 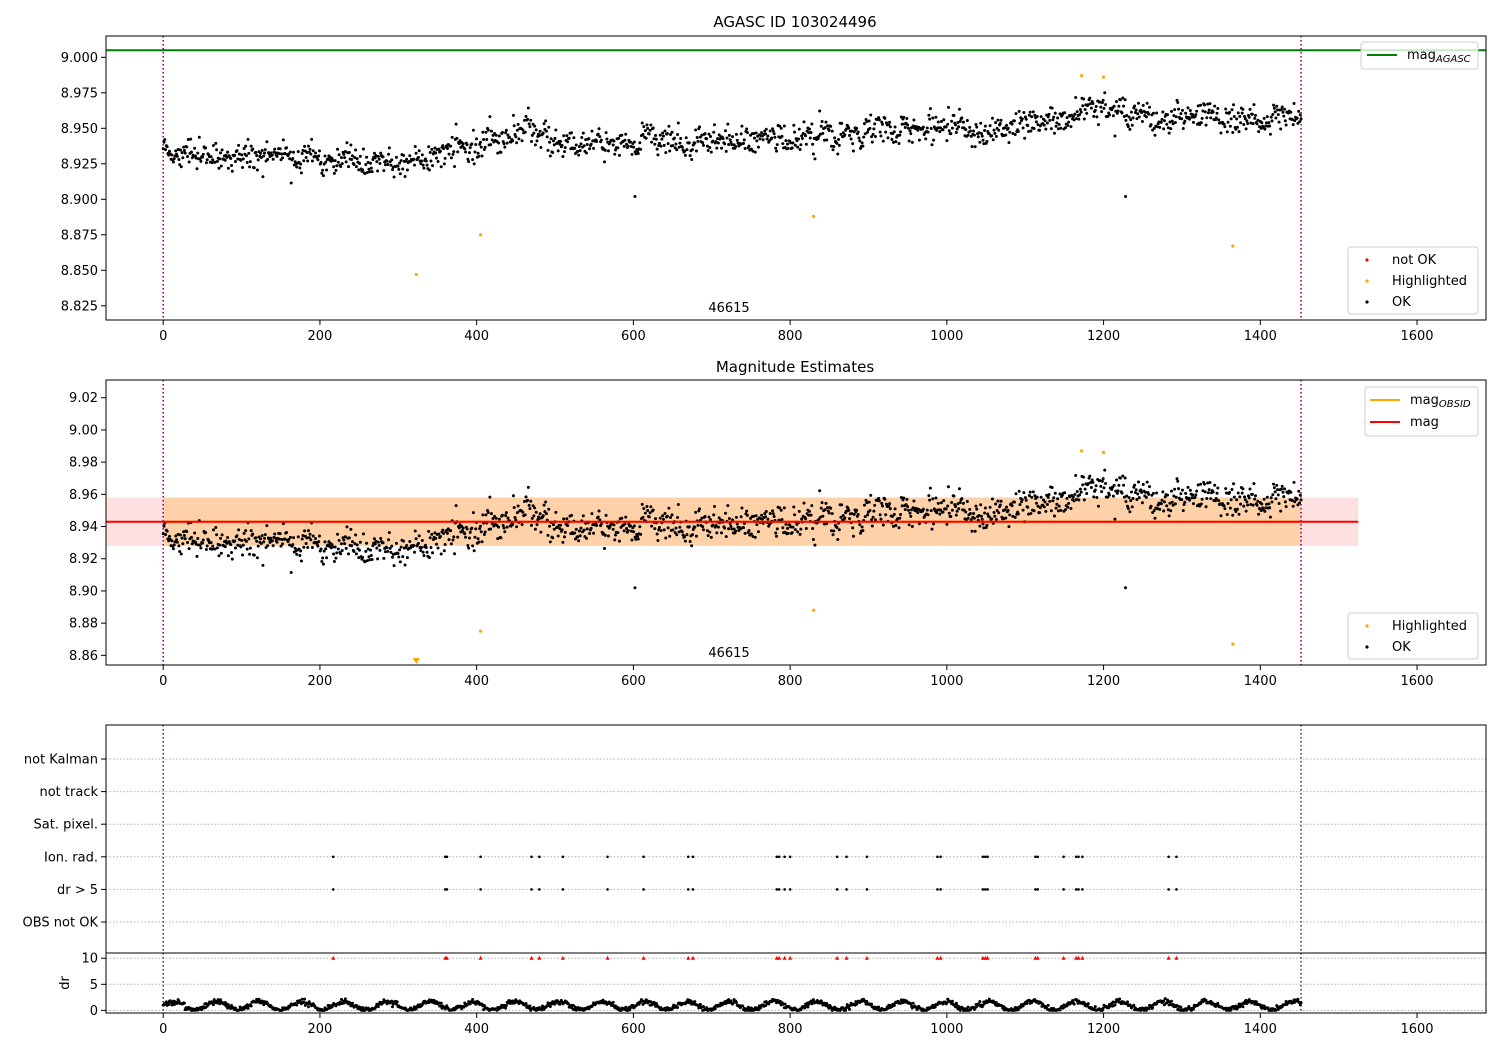 I want to click on flag-point-ion-rad, so click(x=480, y=857).